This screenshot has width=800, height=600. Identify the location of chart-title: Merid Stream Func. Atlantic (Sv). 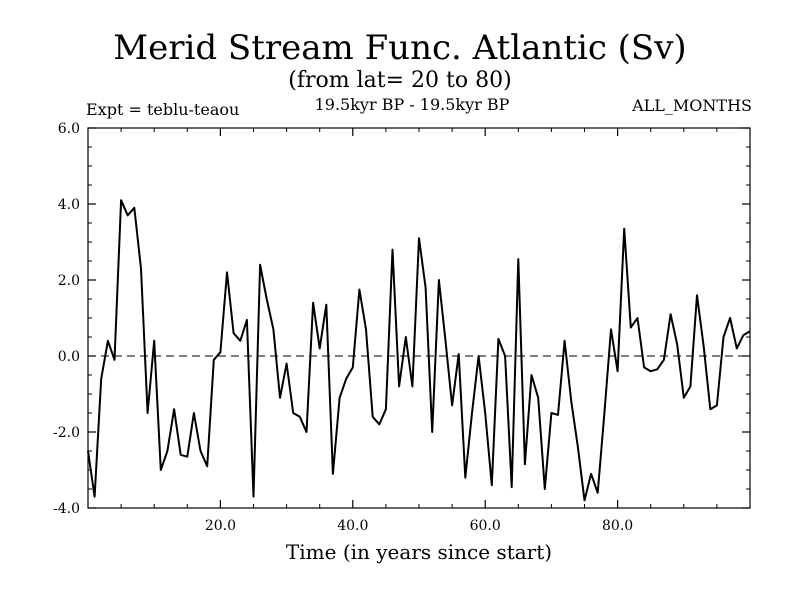
(400, 48).